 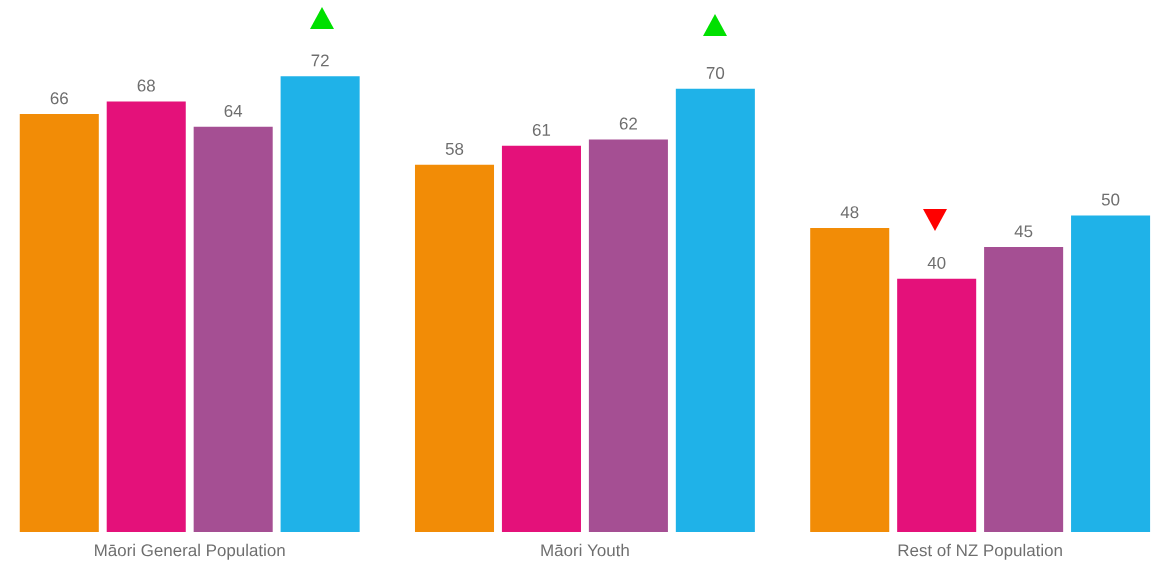 I want to click on x-tick-label: Māori Youth, so click(x=585, y=550).